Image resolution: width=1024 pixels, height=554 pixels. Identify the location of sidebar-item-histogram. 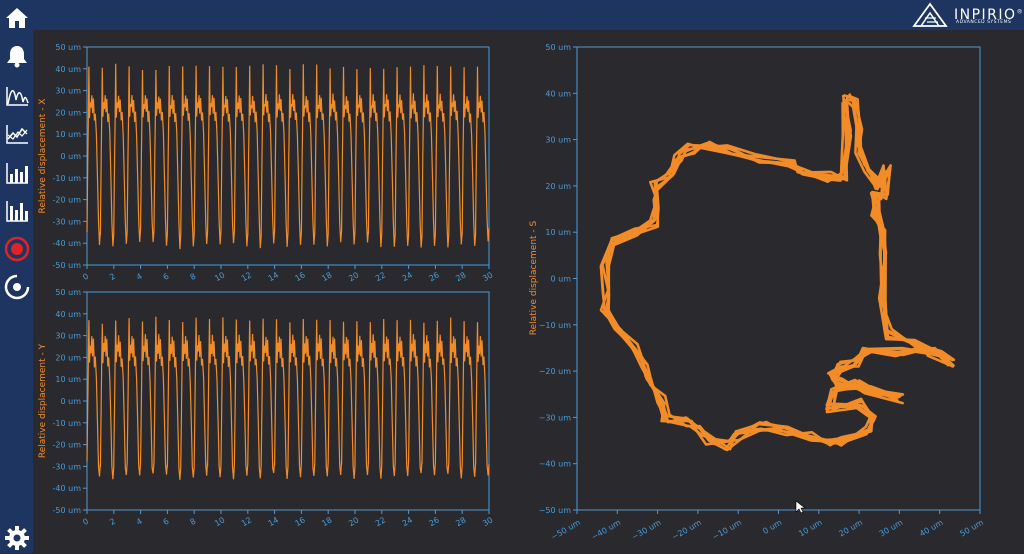
(16, 211).